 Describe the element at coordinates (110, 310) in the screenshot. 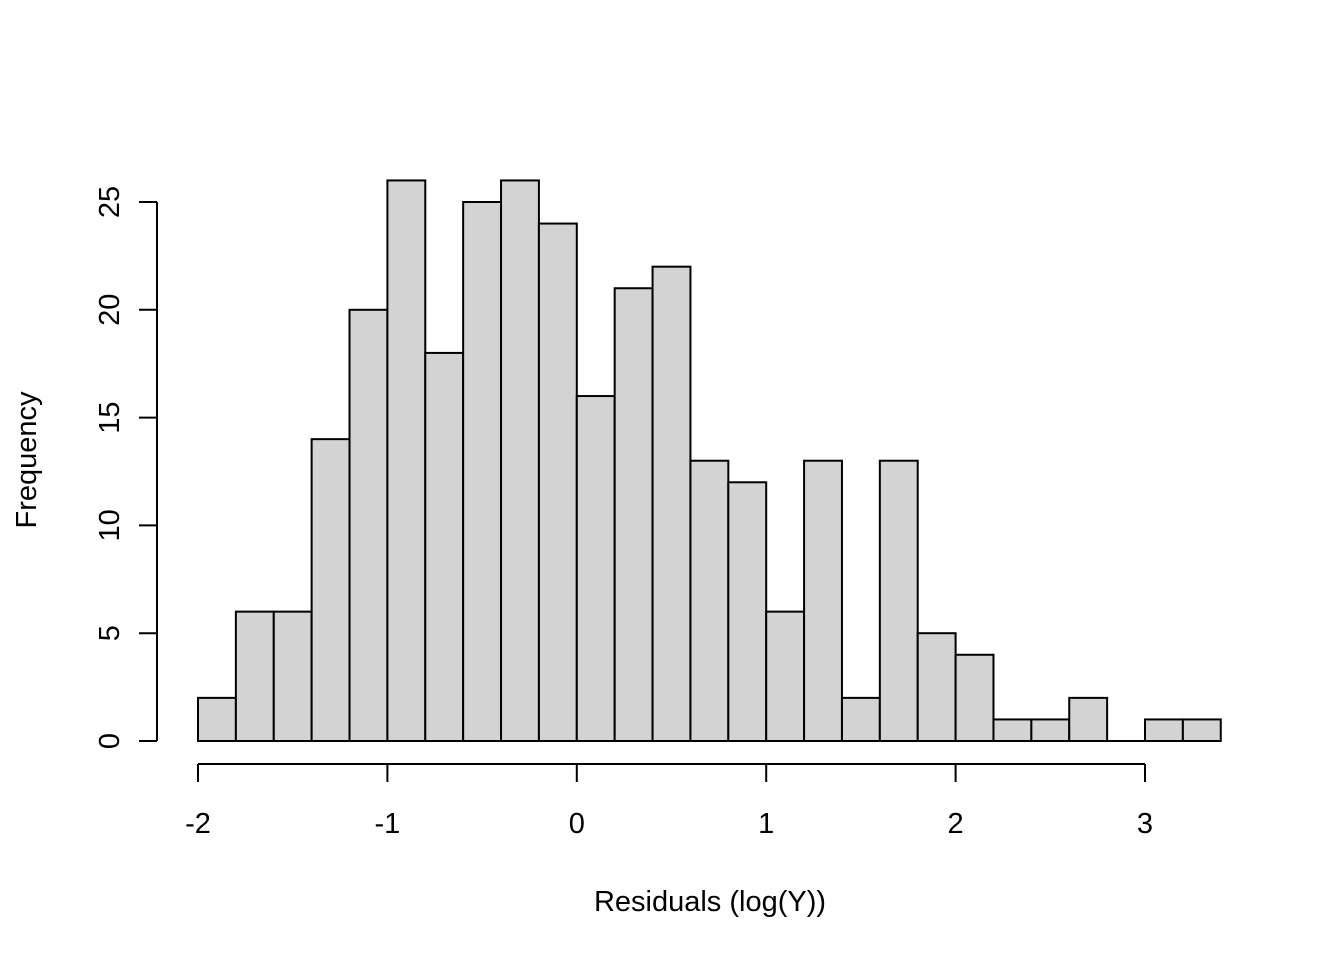

I see `y-tick-label: 20` at that location.